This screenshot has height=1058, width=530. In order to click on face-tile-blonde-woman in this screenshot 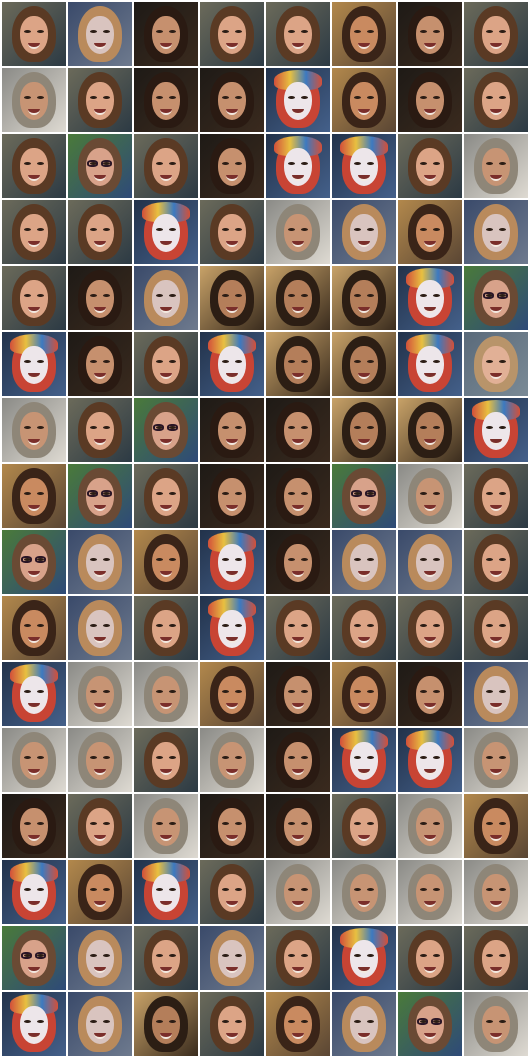, I will do `click(496, 364)`.